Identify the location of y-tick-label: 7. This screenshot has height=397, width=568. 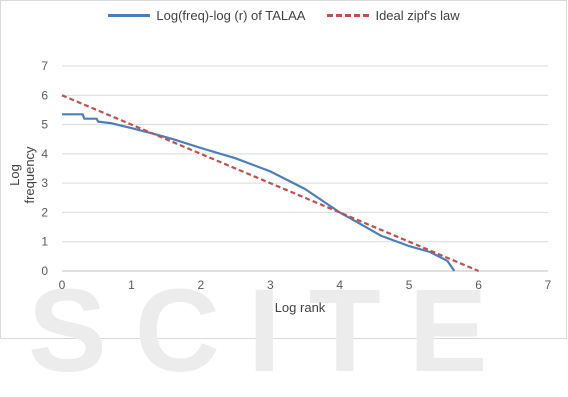
(44, 66).